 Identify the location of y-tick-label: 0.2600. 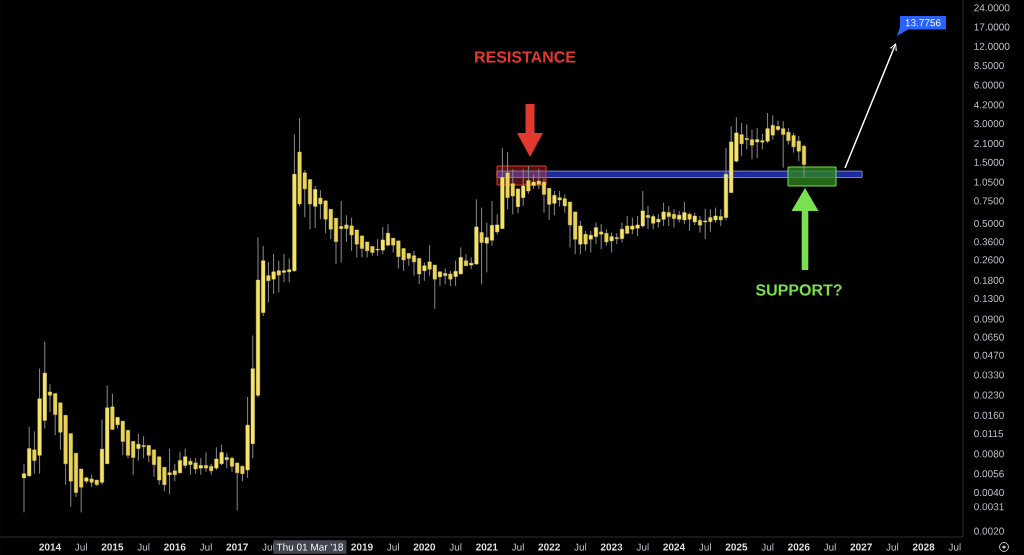
(989, 260).